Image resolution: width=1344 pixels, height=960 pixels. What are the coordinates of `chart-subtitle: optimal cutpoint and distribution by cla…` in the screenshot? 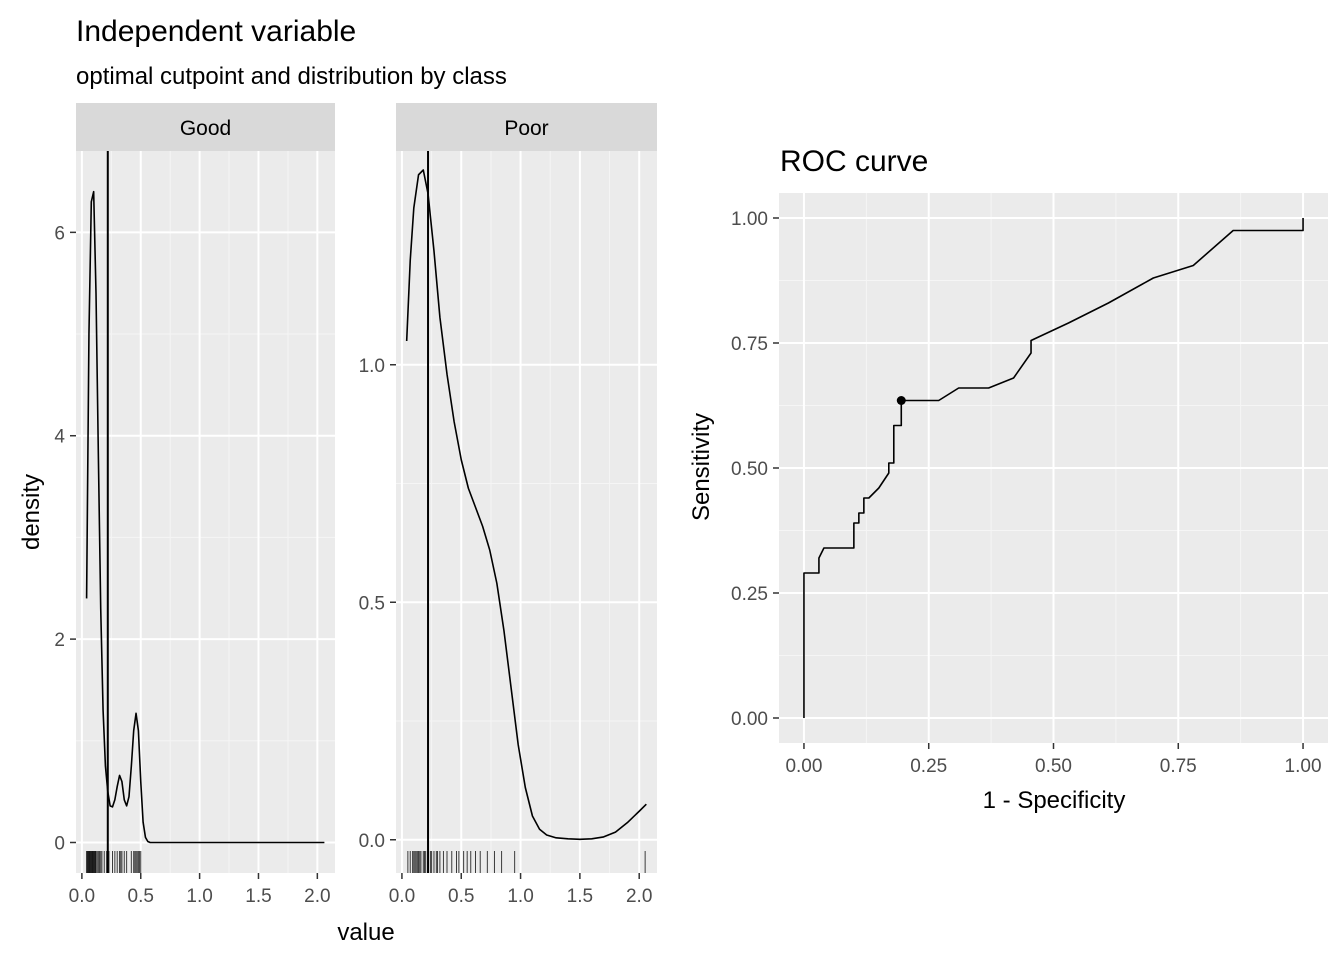 It's located at (291, 76).